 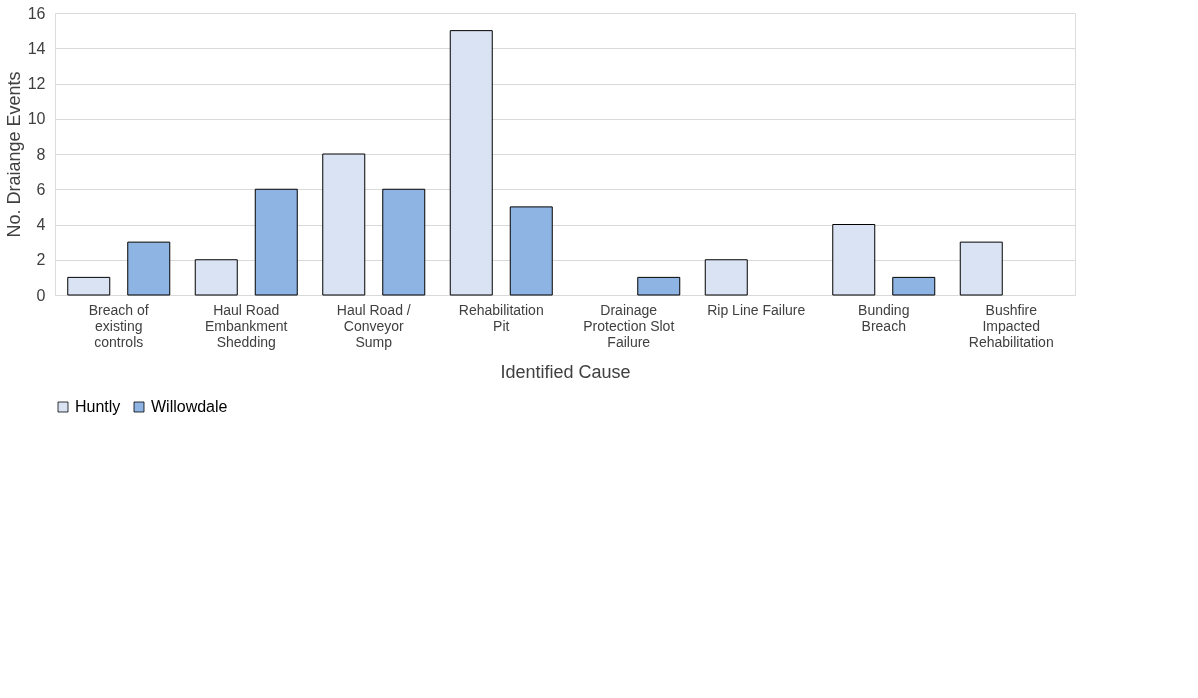 I want to click on x-tick-label: Bushfire Impacted Rehabilitation, so click(x=1011, y=325).